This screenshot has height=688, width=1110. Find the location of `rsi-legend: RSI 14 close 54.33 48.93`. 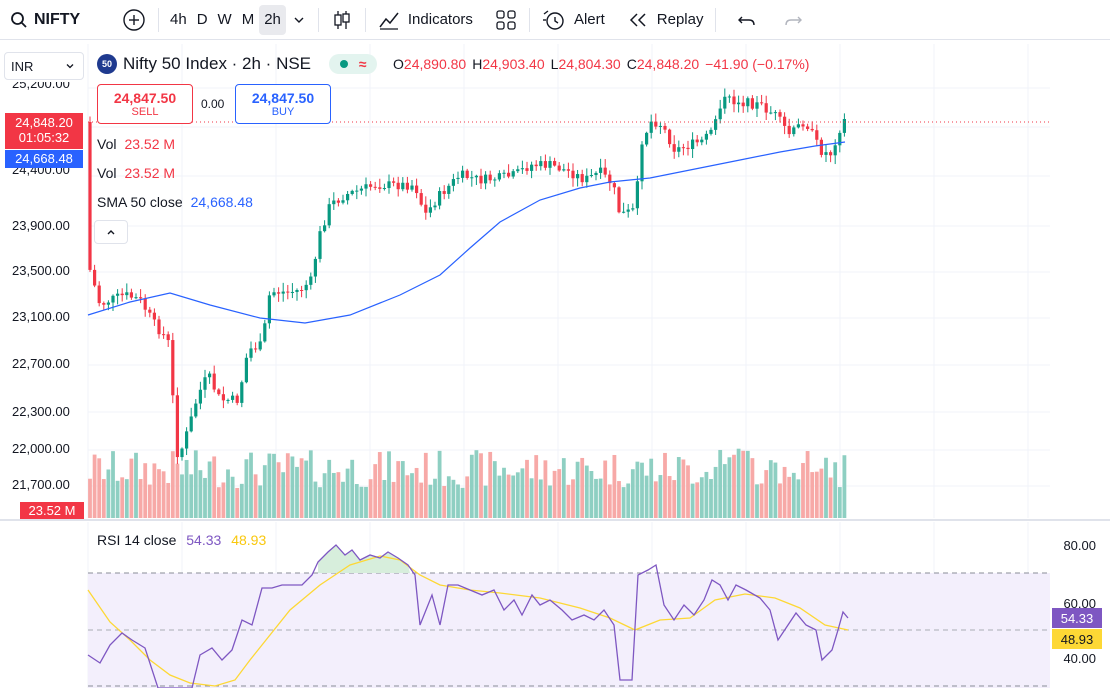

rsi-legend: RSI 14 close 54.33 48.93 is located at coordinates (181, 540).